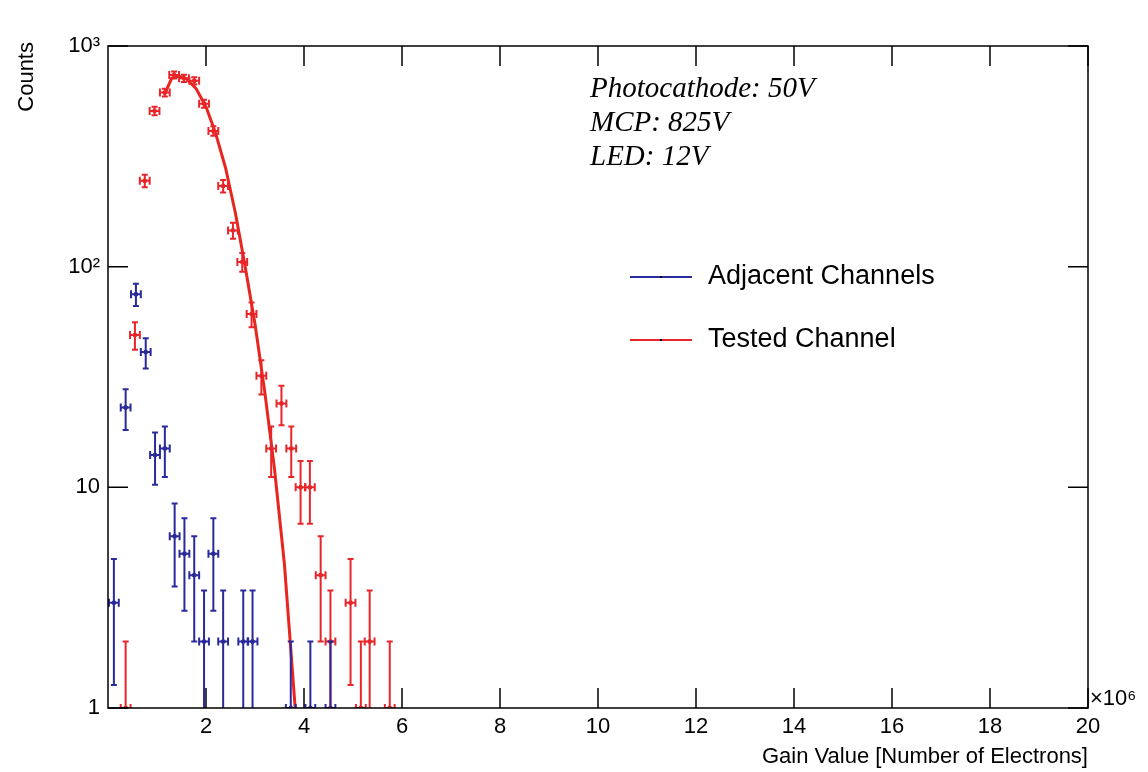 This screenshot has height=772, width=1148. I want to click on annotation: MCP: 825V, so click(661, 121).